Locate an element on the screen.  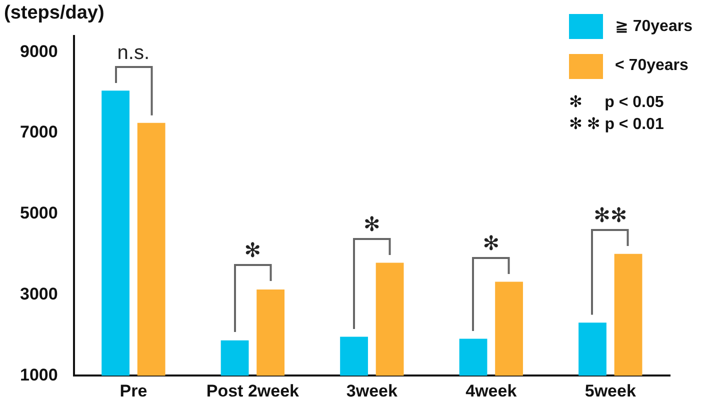
annotation: ✻✻ is located at coordinates (610, 216).